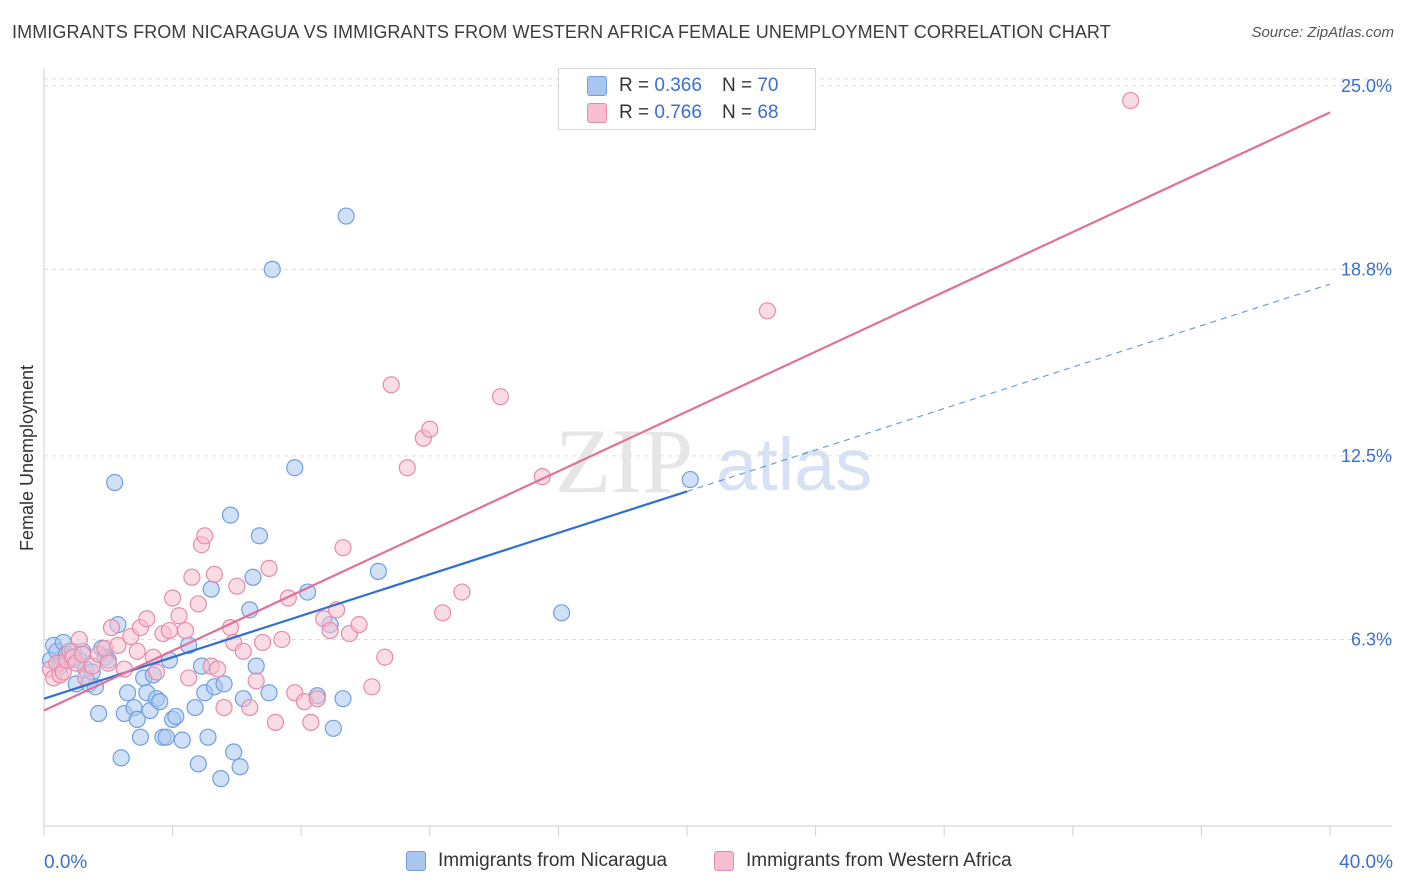  What do you see at coordinates (1366, 456) in the screenshot?
I see `y-tick-label: 12.5%` at bounding box center [1366, 456].